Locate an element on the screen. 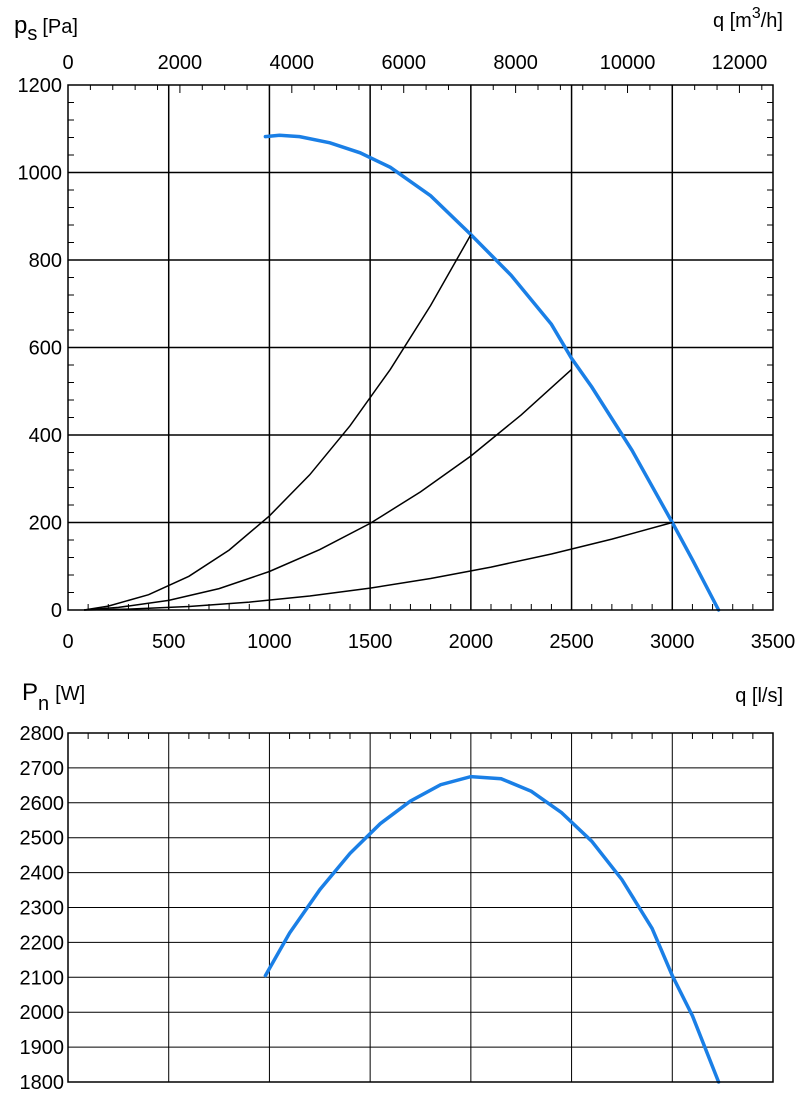 The height and width of the screenshot is (1094, 800). power-y-tick-label: 2000 is located at coordinates (42, 1013).